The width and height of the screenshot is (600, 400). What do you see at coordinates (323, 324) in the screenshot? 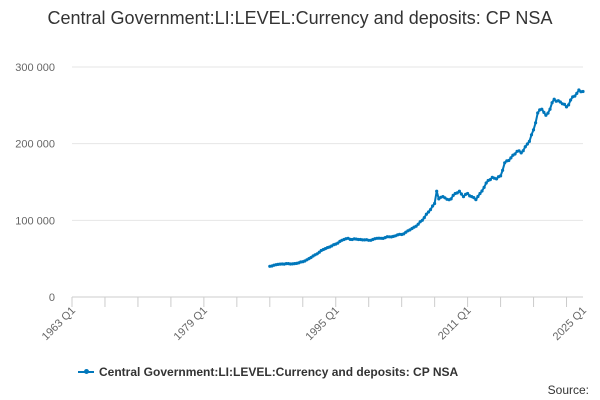
I see `x-tick-label: 1995 Q1` at bounding box center [323, 324].